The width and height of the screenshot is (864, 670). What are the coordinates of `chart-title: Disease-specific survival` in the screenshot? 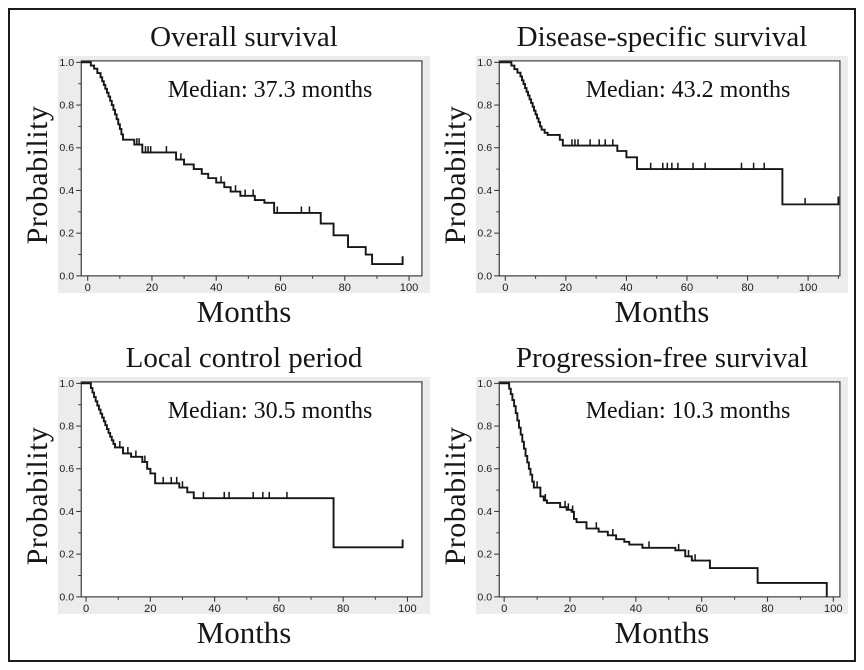 It's located at (662, 37).